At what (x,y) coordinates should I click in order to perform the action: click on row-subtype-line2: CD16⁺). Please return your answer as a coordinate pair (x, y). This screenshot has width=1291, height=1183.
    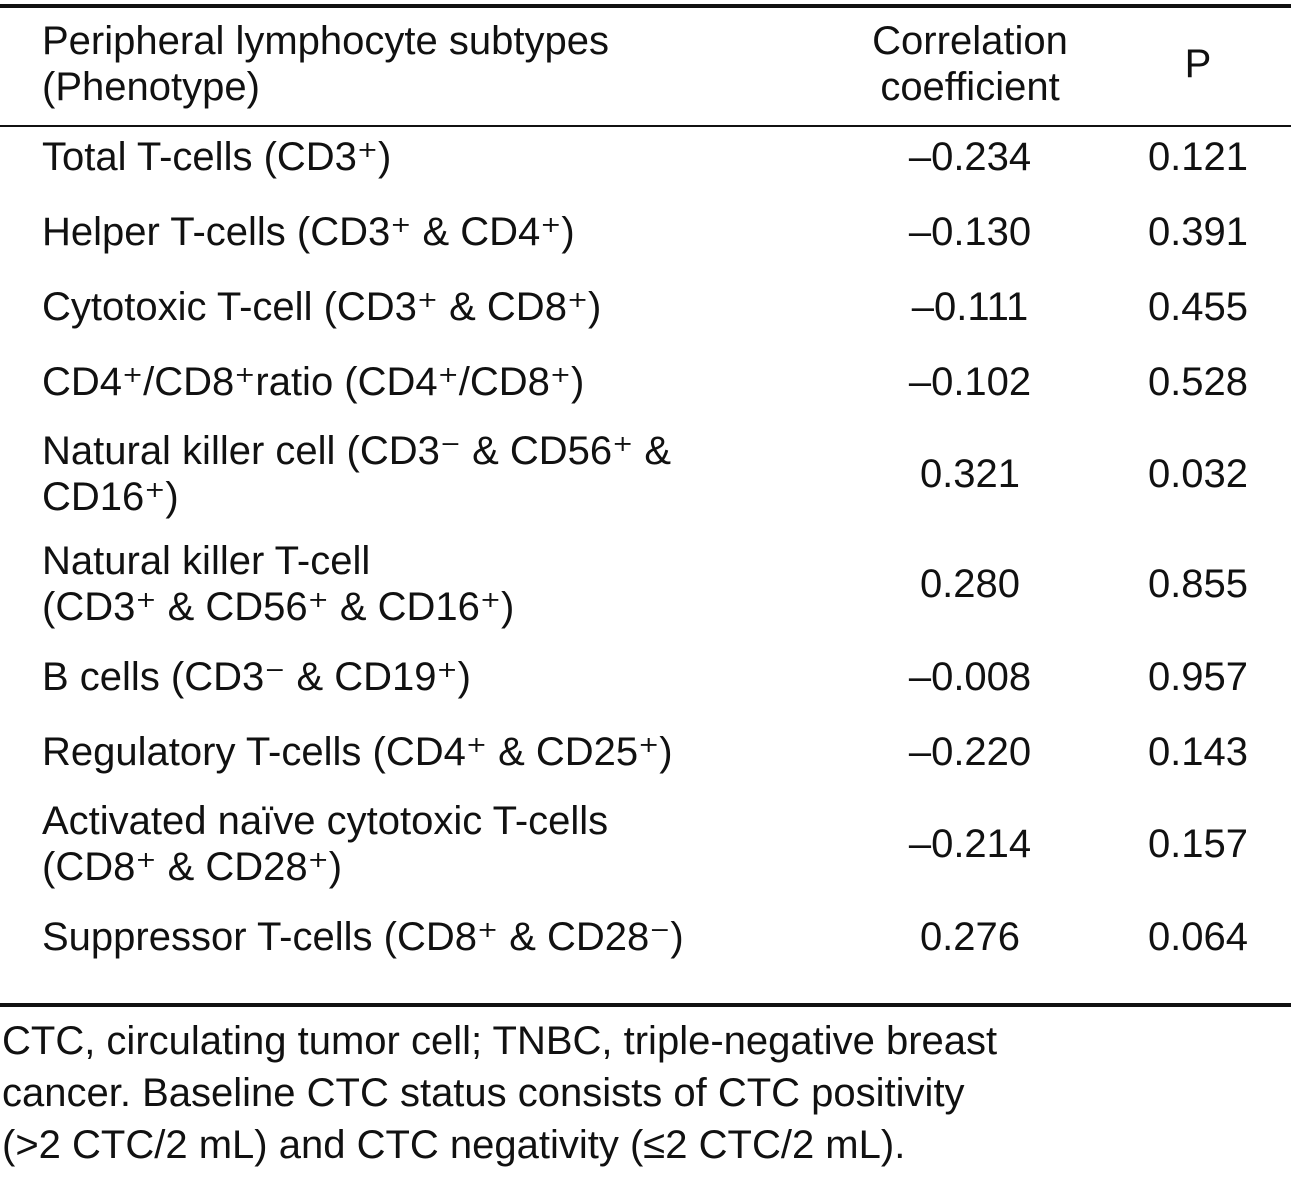
    Looking at the image, I should click on (110, 497).